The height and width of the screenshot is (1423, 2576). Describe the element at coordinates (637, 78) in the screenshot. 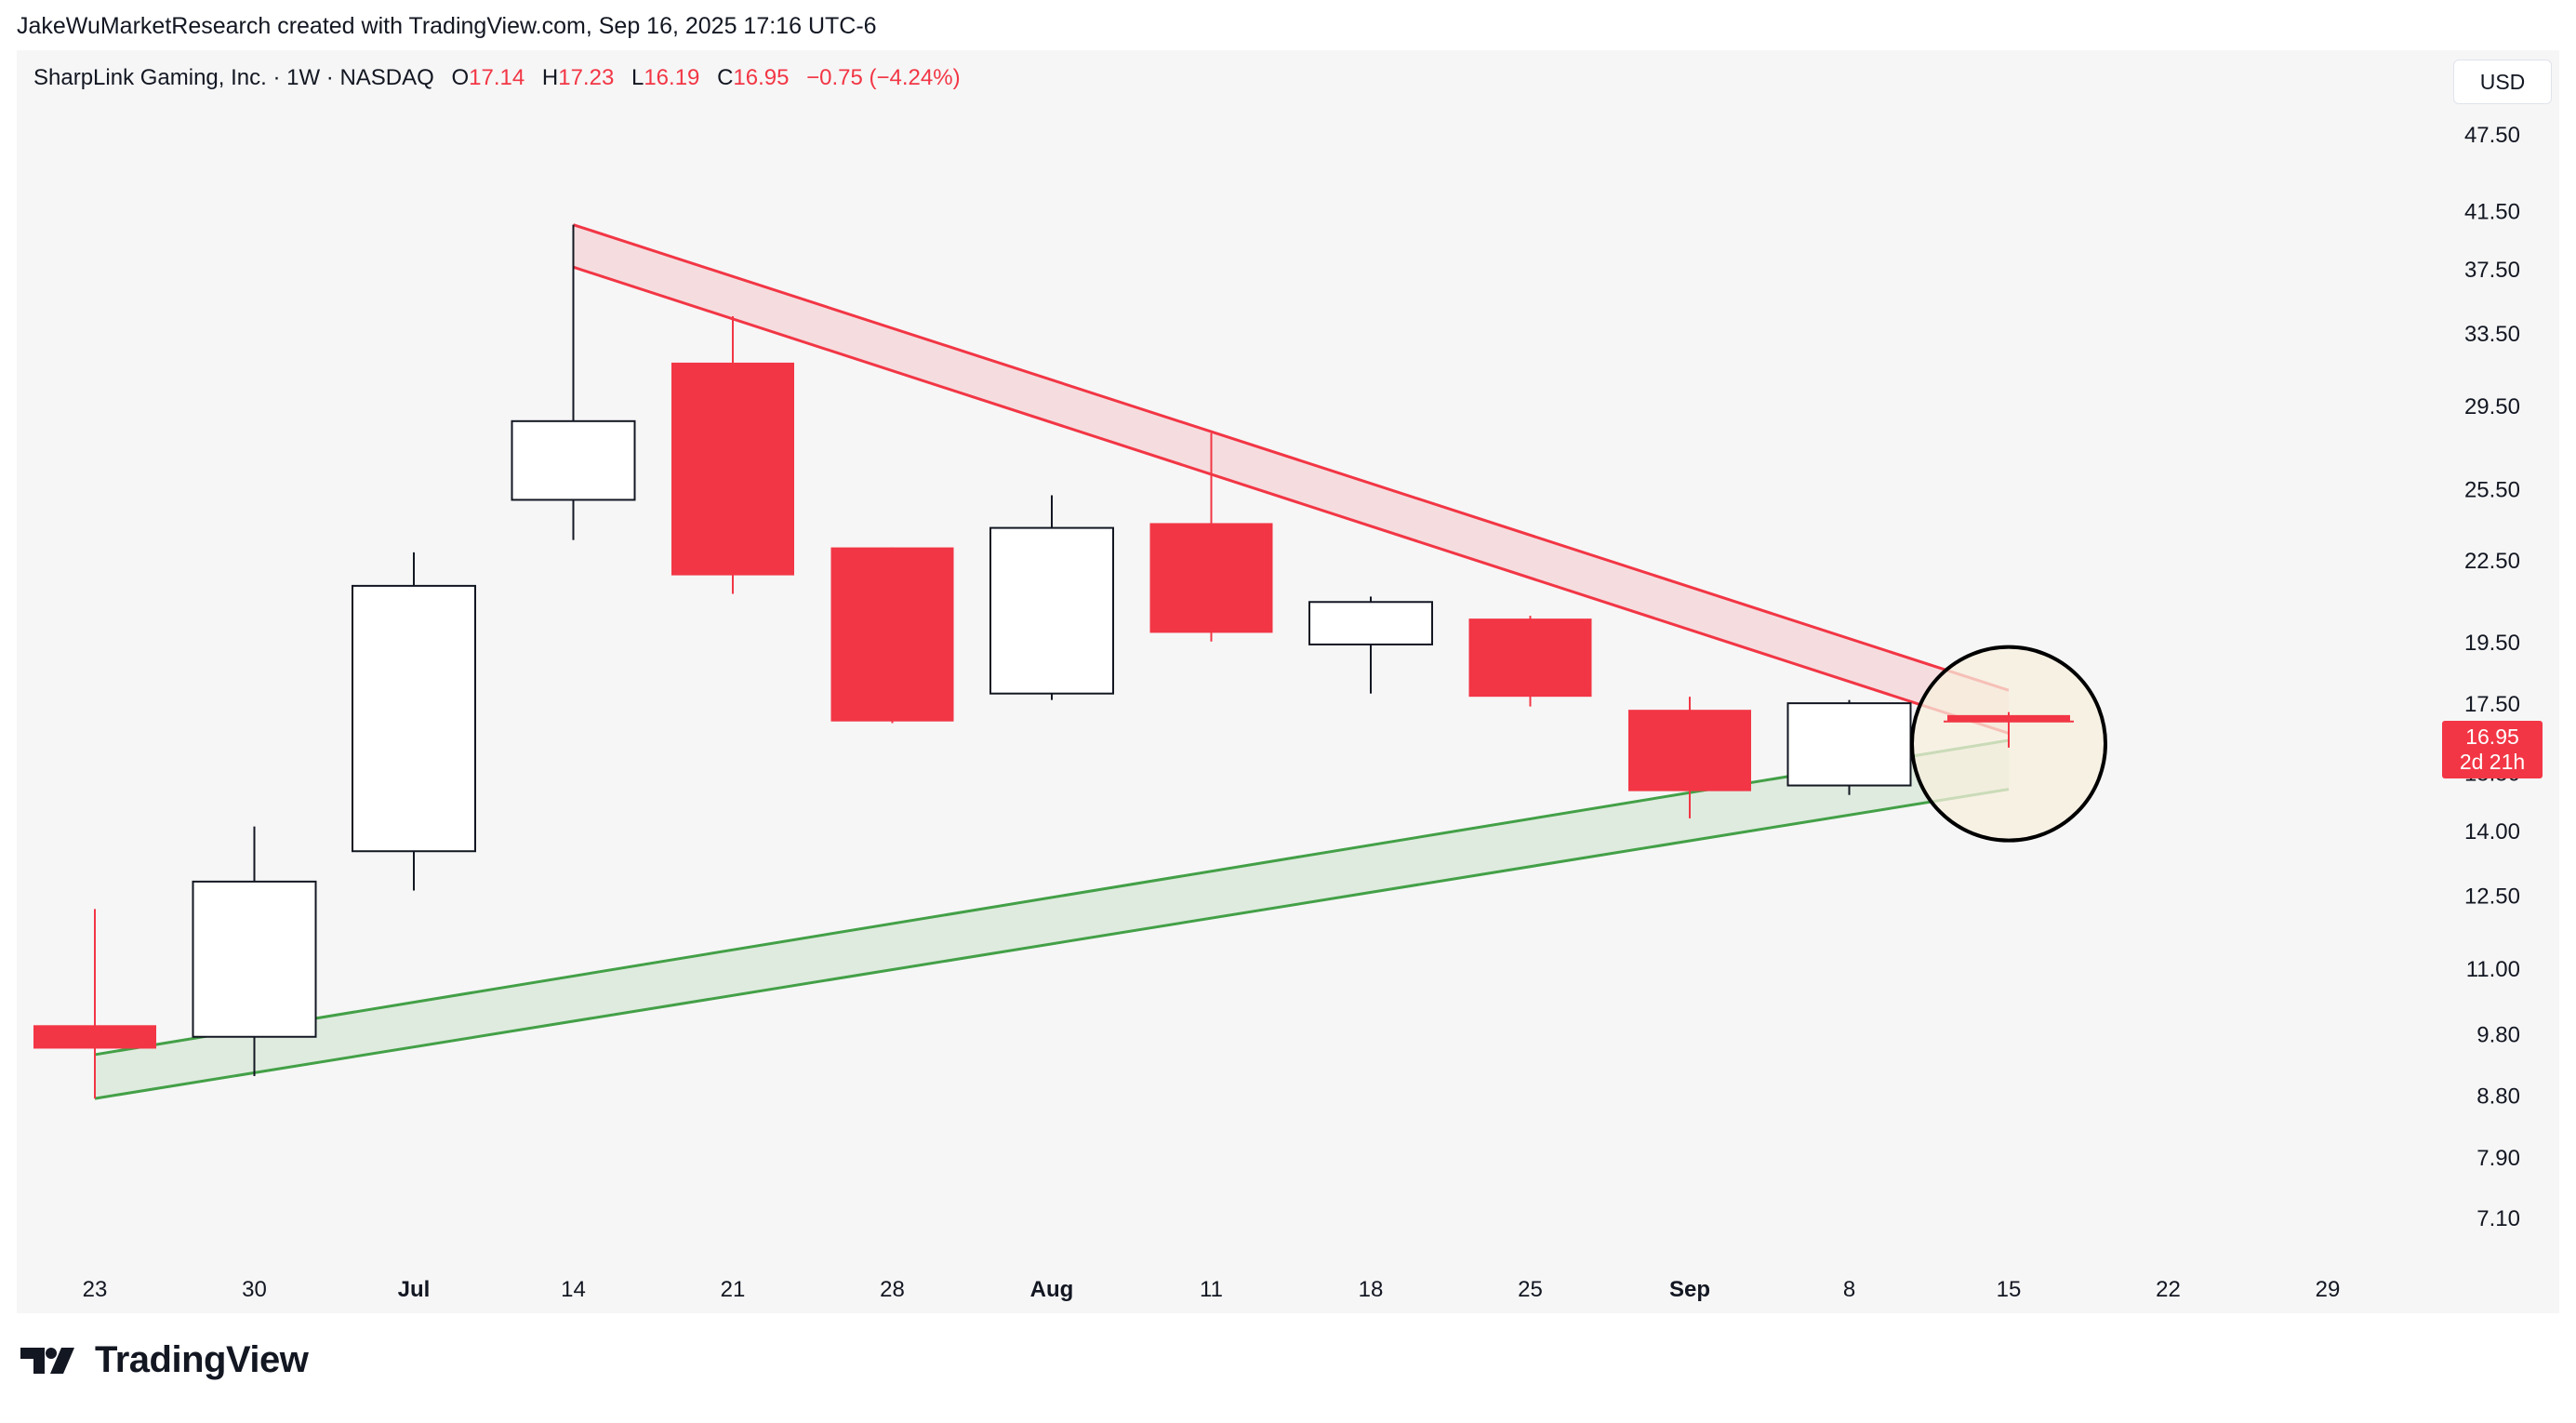

I see `low-label: L` at that location.